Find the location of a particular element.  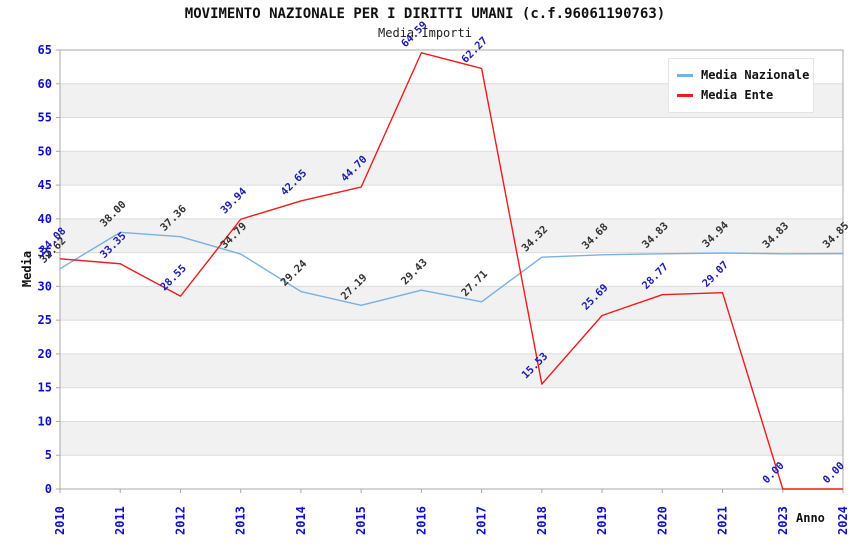

legend: Media Nazionale Media Ente is located at coordinates (741, 85).